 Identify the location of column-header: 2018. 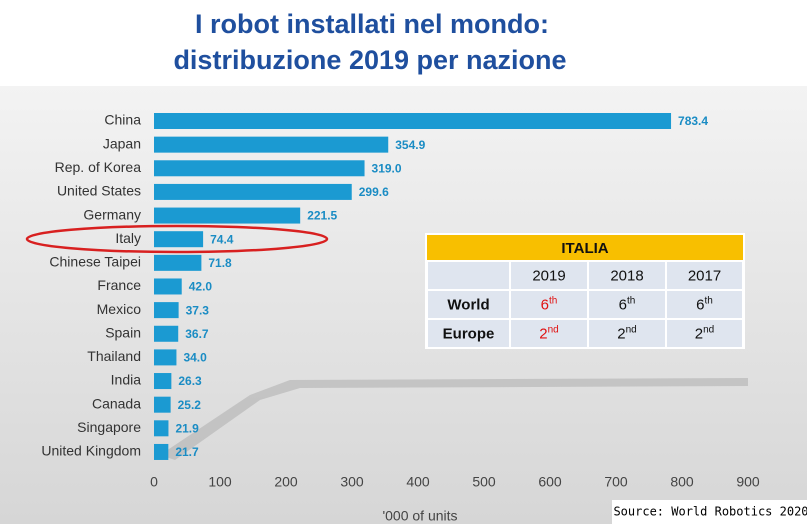
(626, 275).